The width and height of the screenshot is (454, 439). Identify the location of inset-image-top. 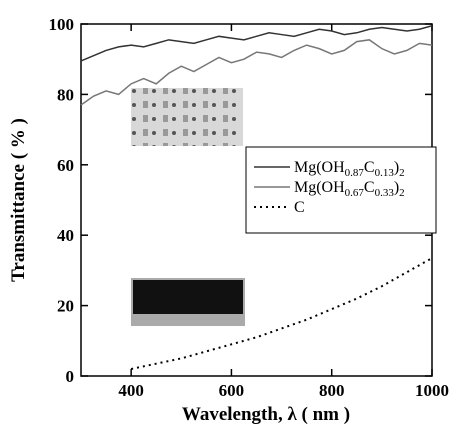
(187, 117).